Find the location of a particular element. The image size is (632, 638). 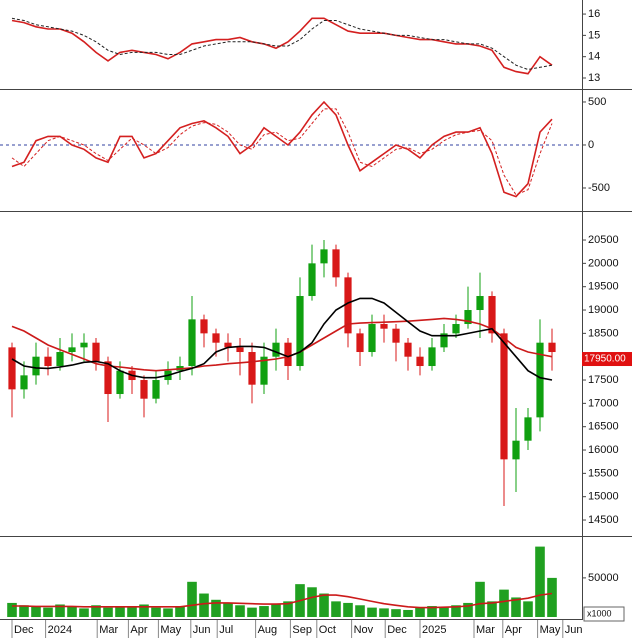

x-tick-label: Mar is located at coordinates (108, 630).